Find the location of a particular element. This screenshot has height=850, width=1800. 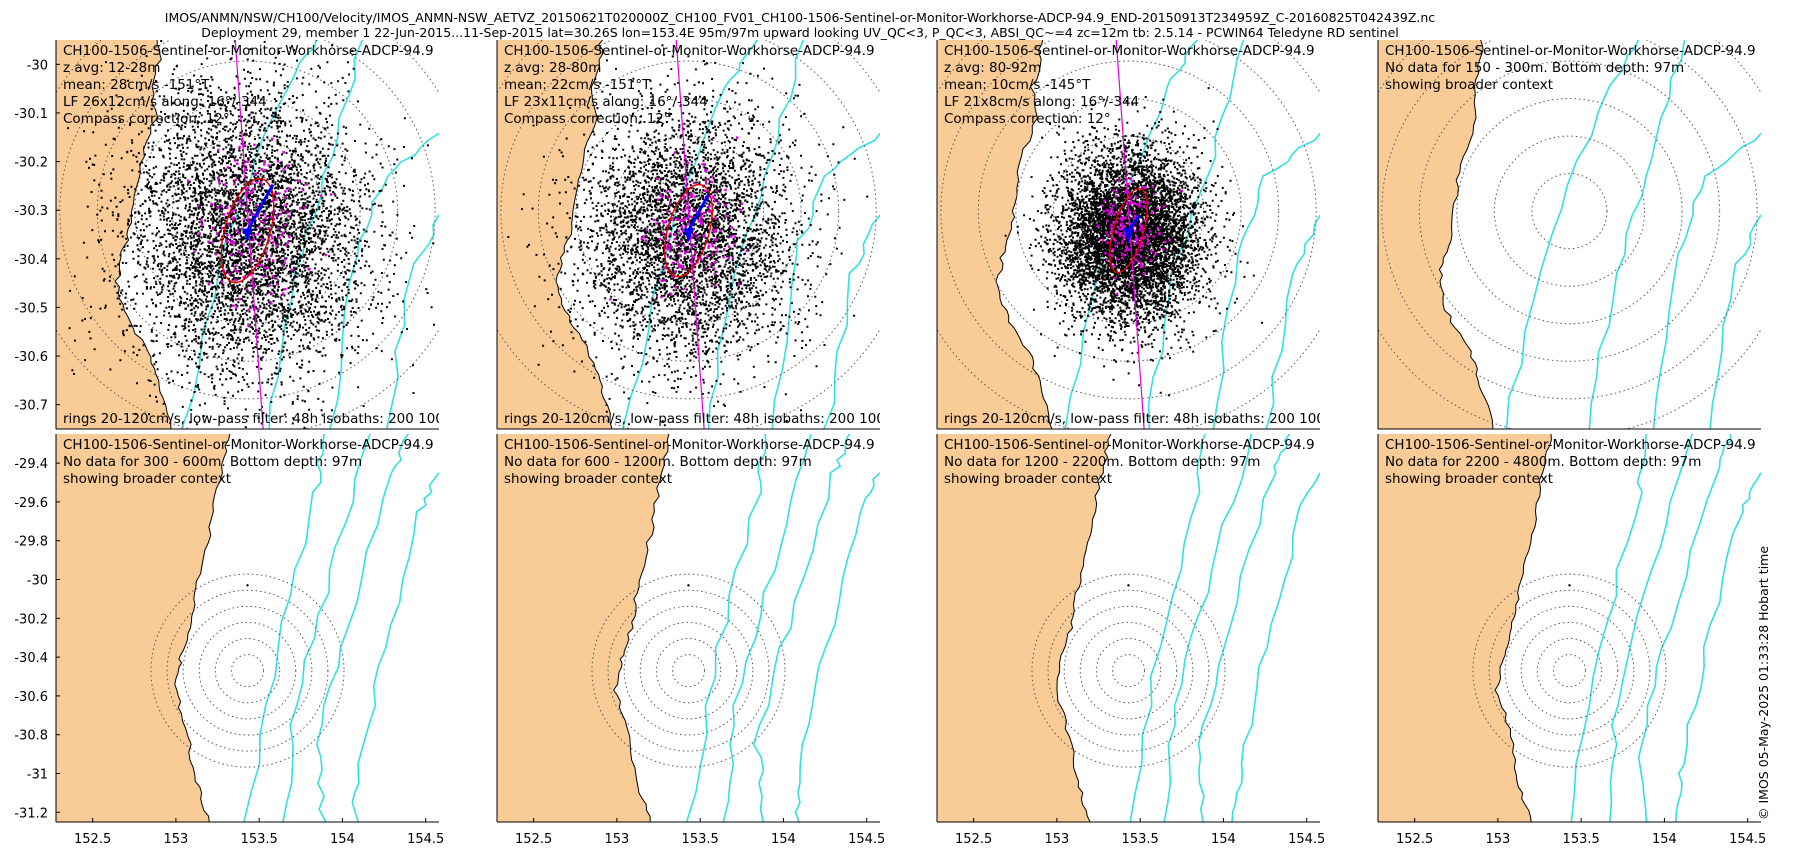

y-tick-label: -30.7 is located at coordinates (31, 406).